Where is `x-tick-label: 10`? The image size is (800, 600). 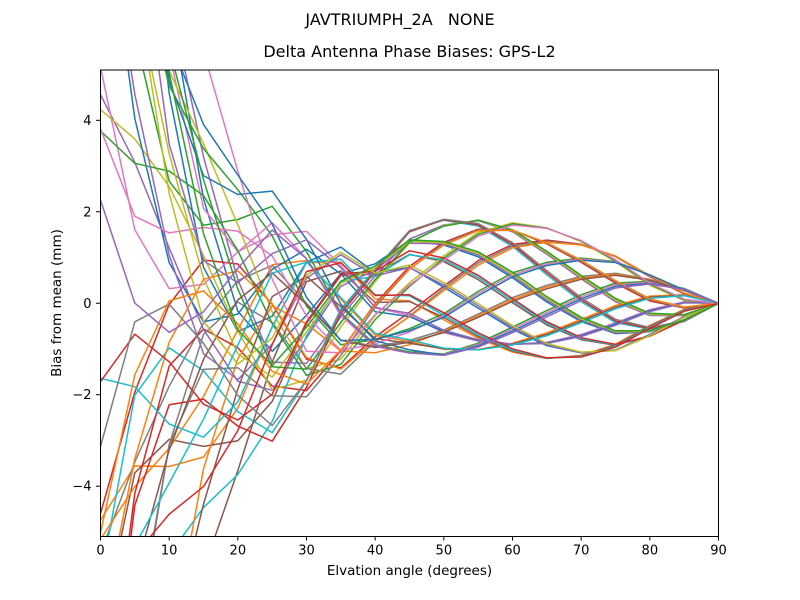 x-tick-label: 10 is located at coordinates (169, 551).